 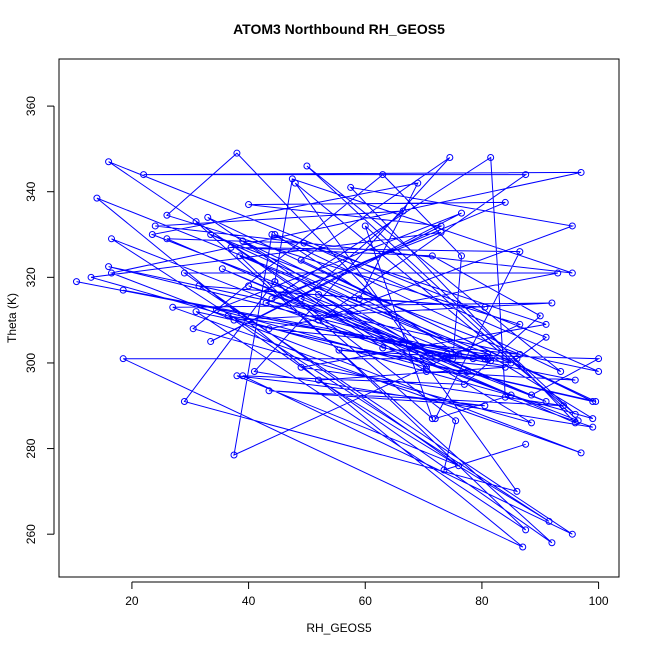 What do you see at coordinates (249, 601) in the screenshot?
I see `x-tick-label: 40` at bounding box center [249, 601].